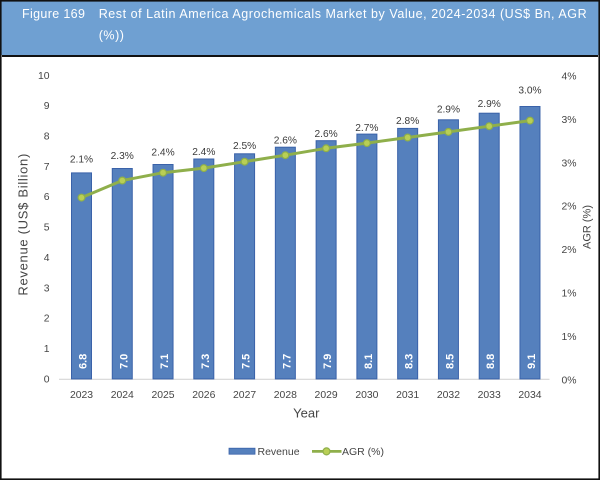 This screenshot has width=600, height=480. I want to click on svg-text: 6.8, so click(84, 361).